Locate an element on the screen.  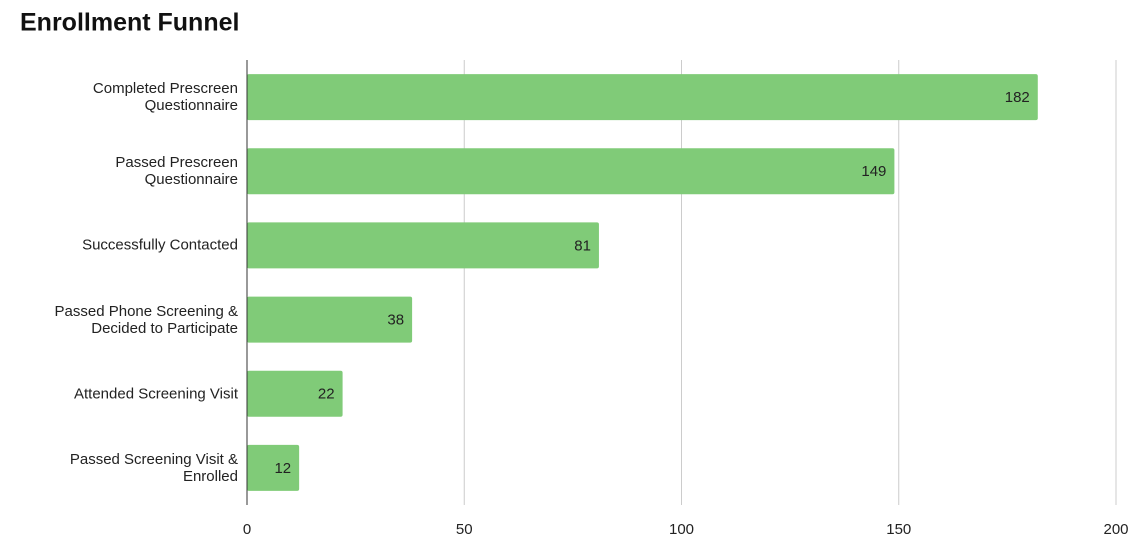
y-tick-label: Passed Screening Visit & Enrolled is located at coordinates (153, 467).